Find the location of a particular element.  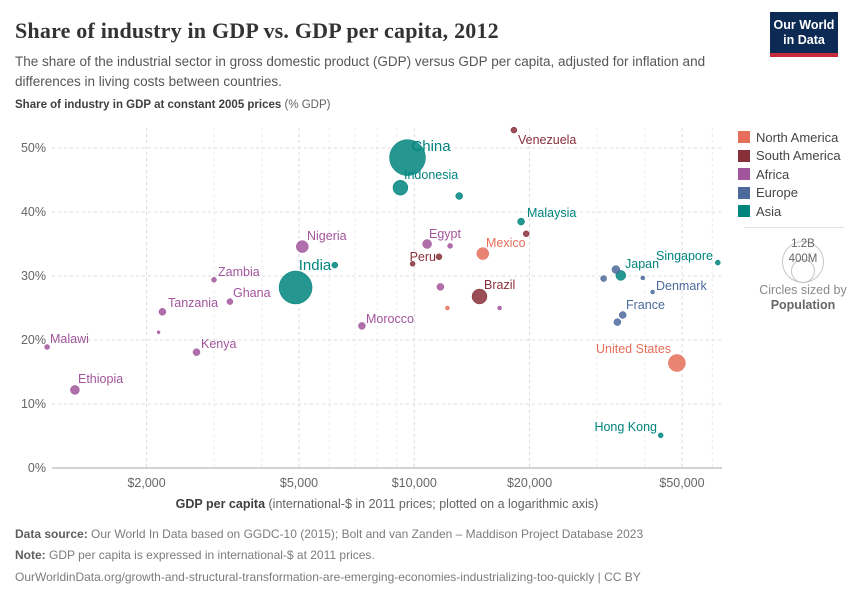

size-legend-inner-label: 400M is located at coordinates (803, 259).